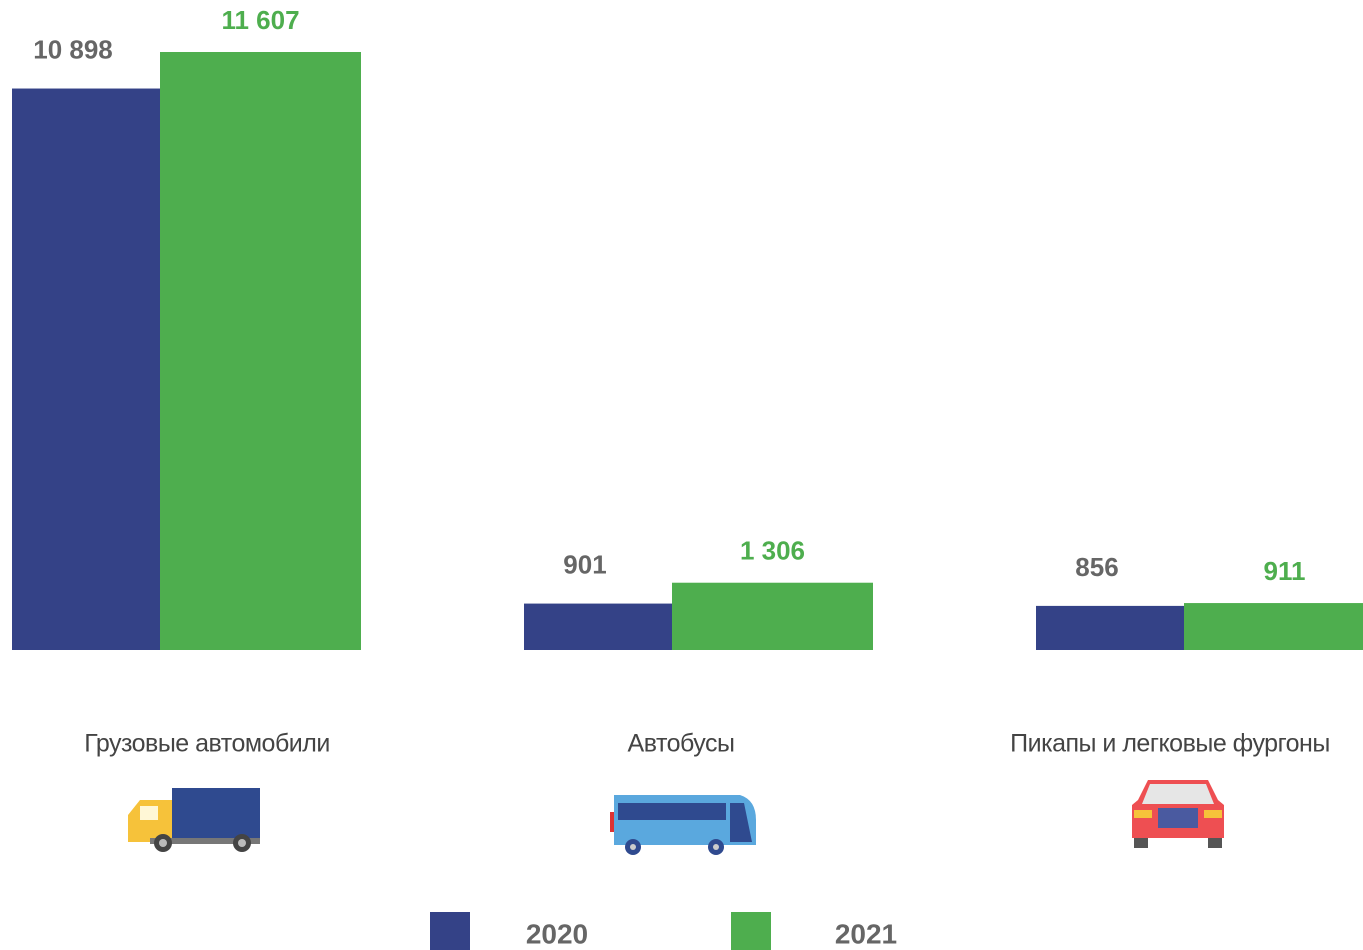 This screenshot has height=950, width=1363. I want to click on car-icon, so click(1178, 814).